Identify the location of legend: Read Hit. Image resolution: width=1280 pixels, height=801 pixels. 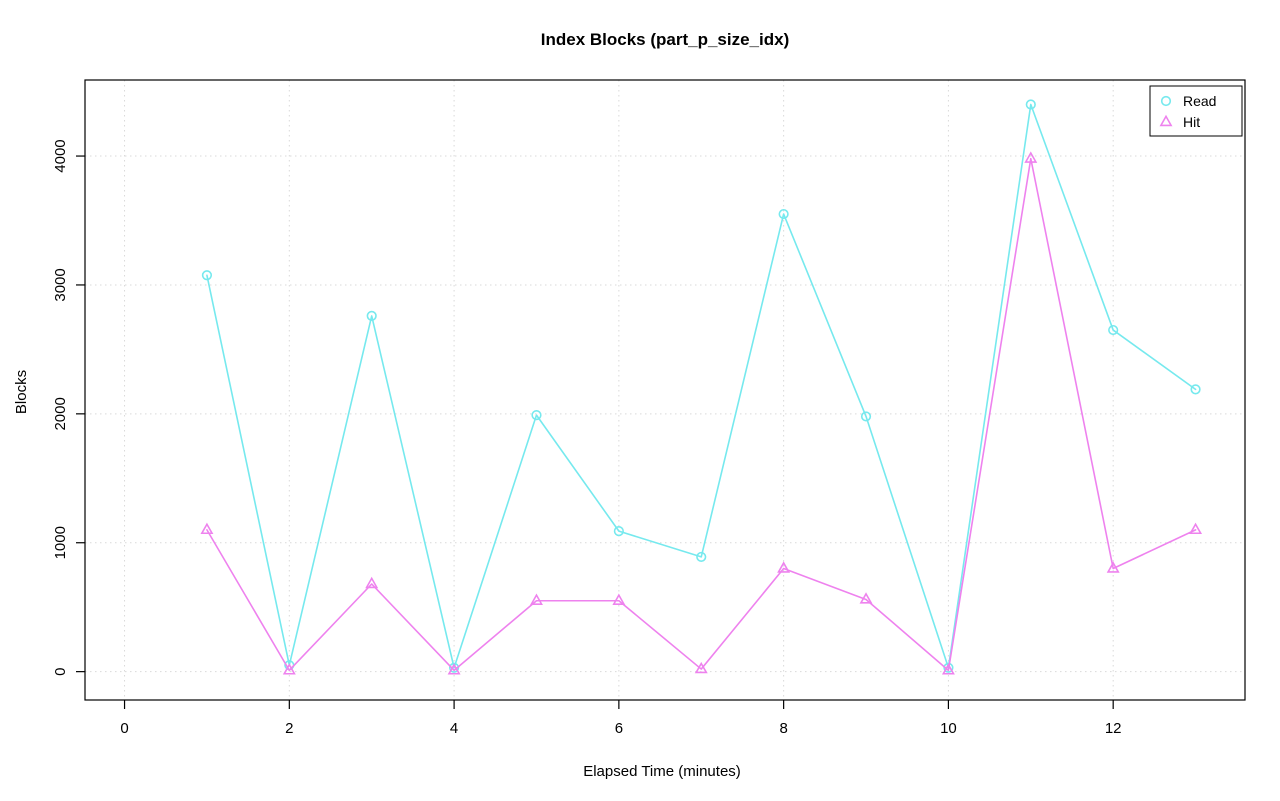
(1196, 111).